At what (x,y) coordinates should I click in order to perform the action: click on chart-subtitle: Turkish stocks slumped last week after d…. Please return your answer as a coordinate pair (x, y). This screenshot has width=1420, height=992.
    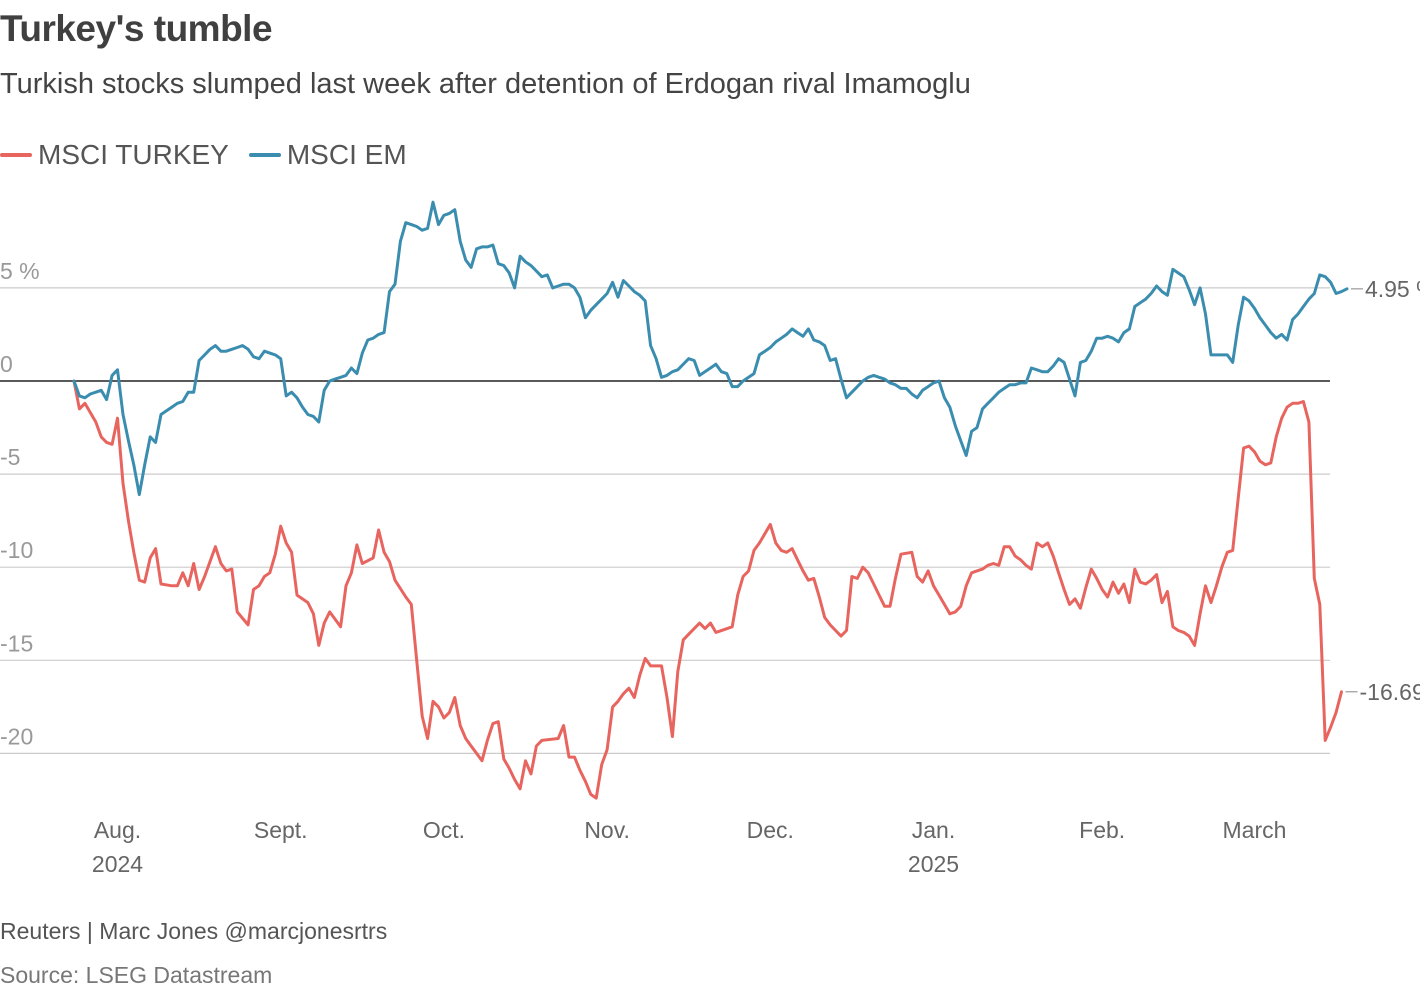
    Looking at the image, I should click on (485, 84).